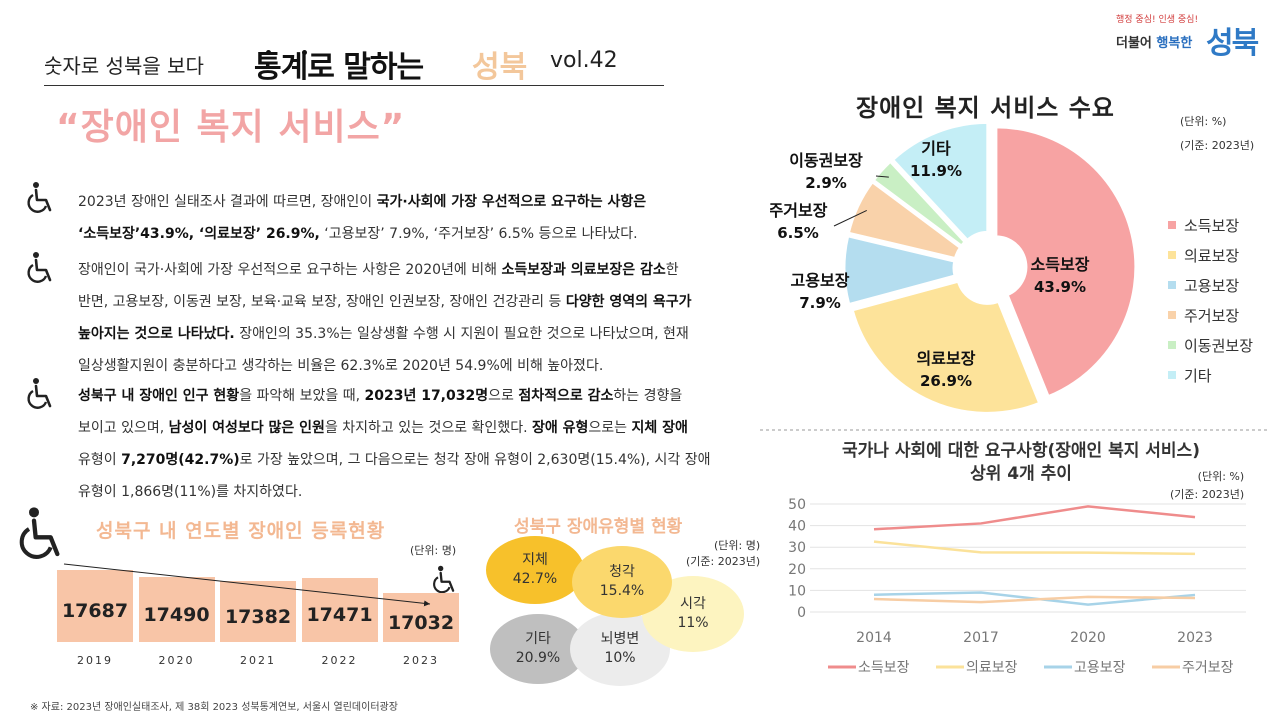 The image size is (1280, 720). Describe the element at coordinates (231, 127) in the screenshot. I see `topic-title: “장애인 복지 서비스”` at that location.